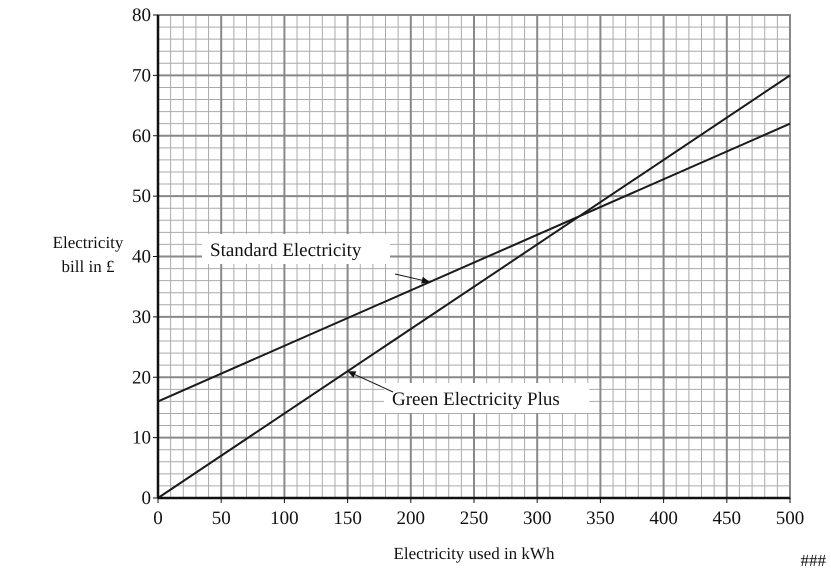 This screenshot has width=831, height=576. Describe the element at coordinates (146, 498) in the screenshot. I see `y-tick-label: 0` at that location.